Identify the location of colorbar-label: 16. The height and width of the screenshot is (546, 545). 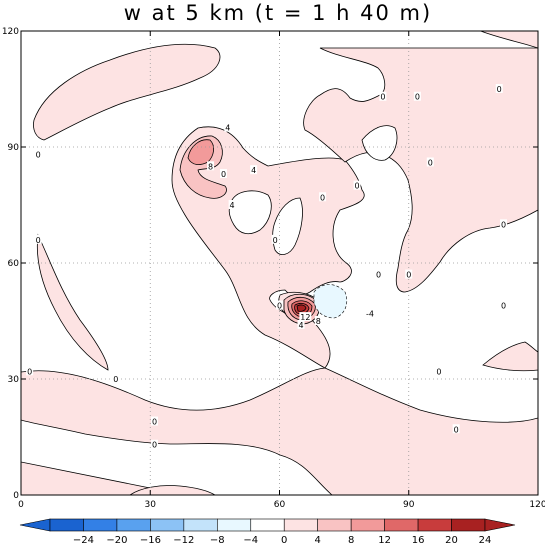
(418, 540).